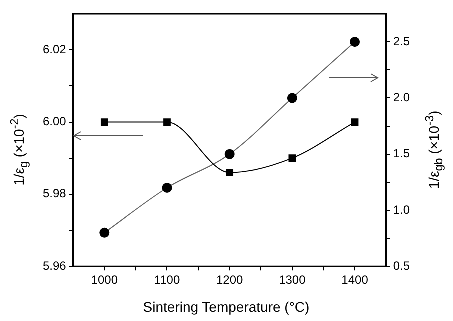 The image size is (453, 321). I want to click on x-tick-label: 1000, so click(104, 280).